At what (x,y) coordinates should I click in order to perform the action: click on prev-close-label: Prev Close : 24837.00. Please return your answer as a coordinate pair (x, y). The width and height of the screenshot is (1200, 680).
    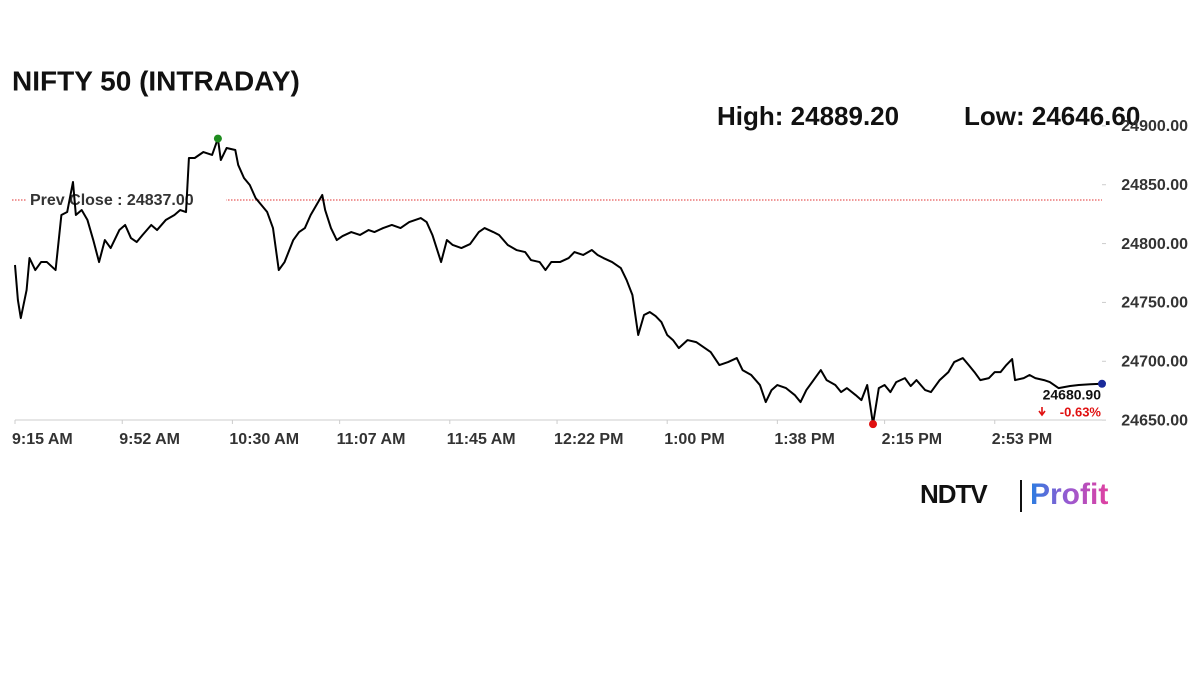
    Looking at the image, I should click on (112, 200).